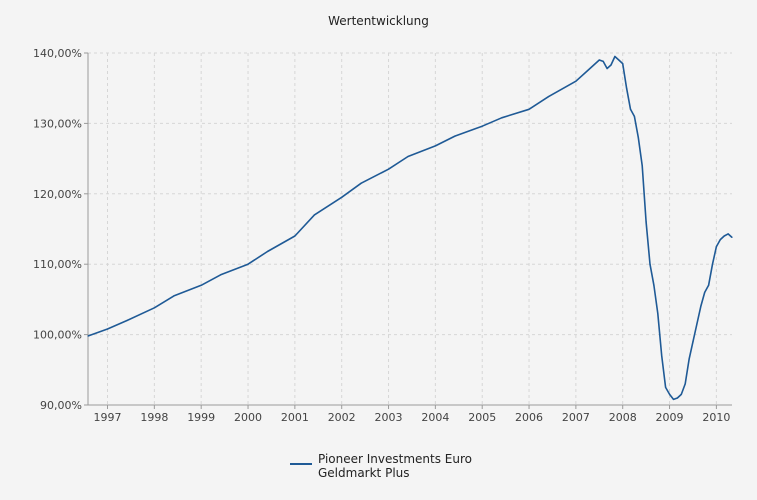 This screenshot has width=757, height=500. Describe the element at coordinates (57, 194) in the screenshot. I see `y-tick-label: 120,00%` at that location.